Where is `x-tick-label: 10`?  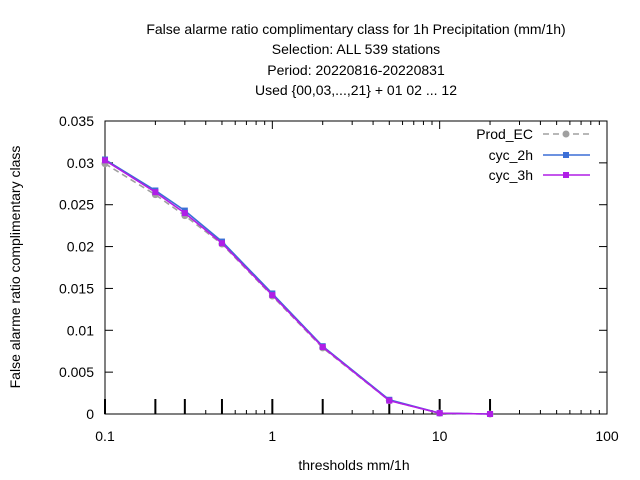
x-tick-label: 10 is located at coordinates (440, 436).